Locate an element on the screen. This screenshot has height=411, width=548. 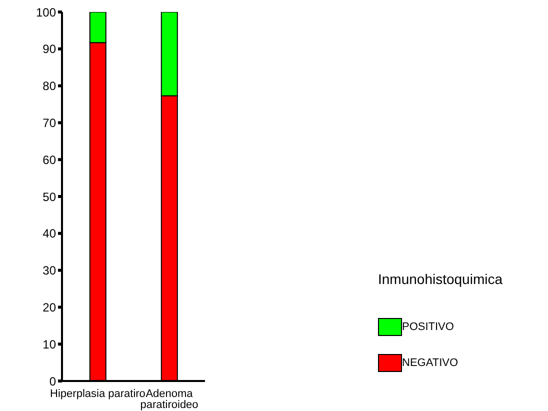
y-tick-label: 40 is located at coordinates (49, 233).